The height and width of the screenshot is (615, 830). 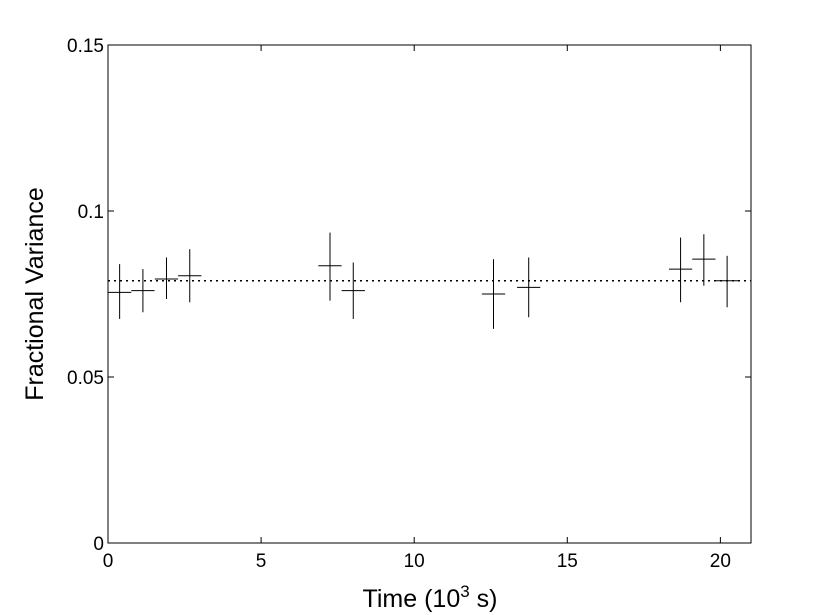 I want to click on y-tick-label: 0, so click(x=98, y=544).